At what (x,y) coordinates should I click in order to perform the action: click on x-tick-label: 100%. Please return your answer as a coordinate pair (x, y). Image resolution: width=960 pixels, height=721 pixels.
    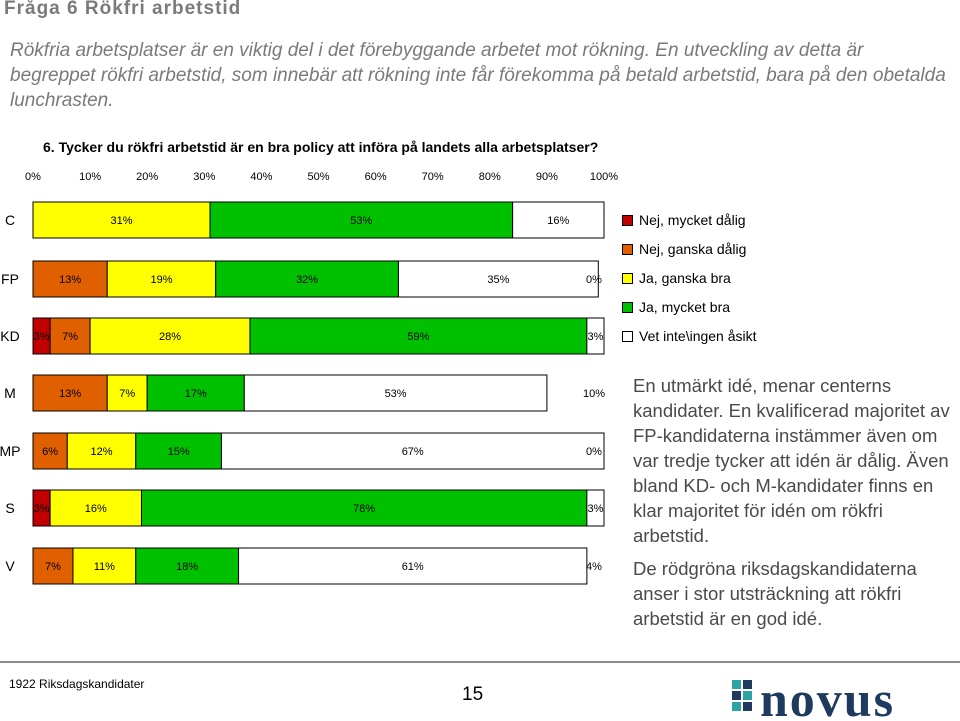
    Looking at the image, I should click on (604, 177).